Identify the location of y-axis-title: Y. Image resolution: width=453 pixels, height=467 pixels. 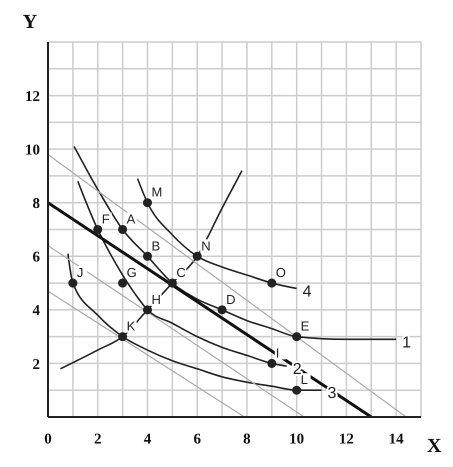
(30, 22).